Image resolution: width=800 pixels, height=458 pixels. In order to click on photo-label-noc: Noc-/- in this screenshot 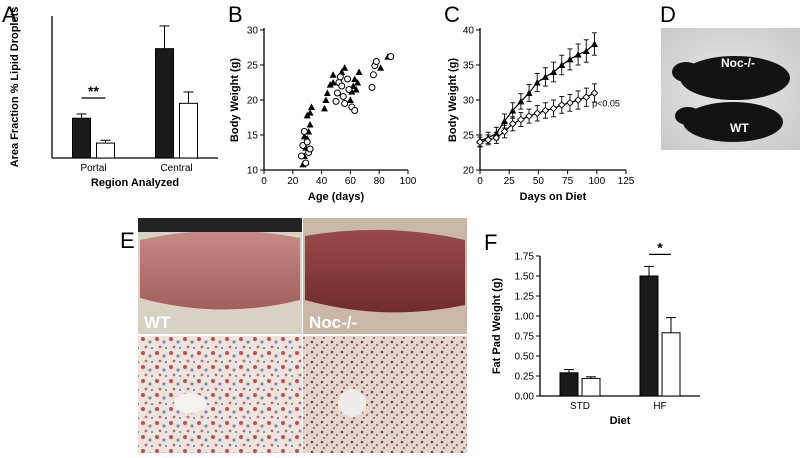, I will do `click(738, 63)`.